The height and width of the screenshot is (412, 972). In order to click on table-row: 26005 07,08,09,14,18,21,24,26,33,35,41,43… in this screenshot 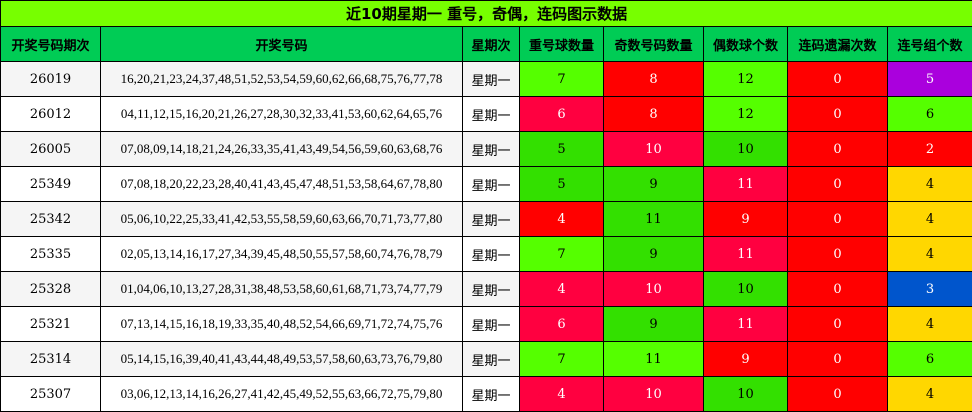, I will do `click(486, 149)`.